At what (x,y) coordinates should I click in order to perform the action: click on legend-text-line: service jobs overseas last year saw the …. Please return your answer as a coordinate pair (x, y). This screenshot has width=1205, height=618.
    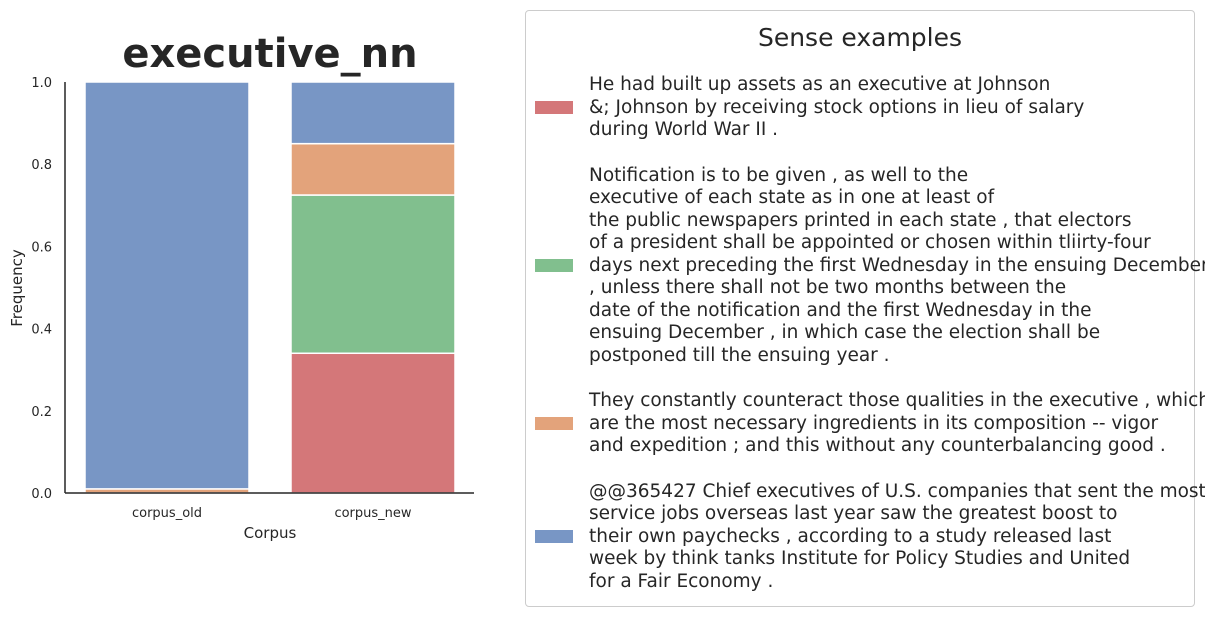
    Looking at the image, I should click on (853, 513).